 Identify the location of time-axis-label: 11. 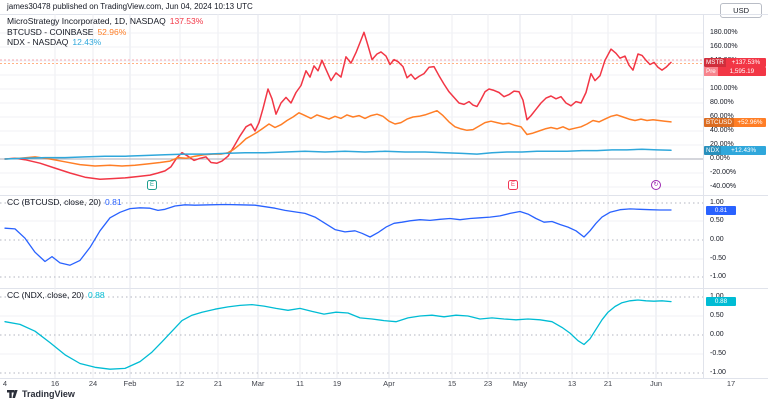
(300, 383).